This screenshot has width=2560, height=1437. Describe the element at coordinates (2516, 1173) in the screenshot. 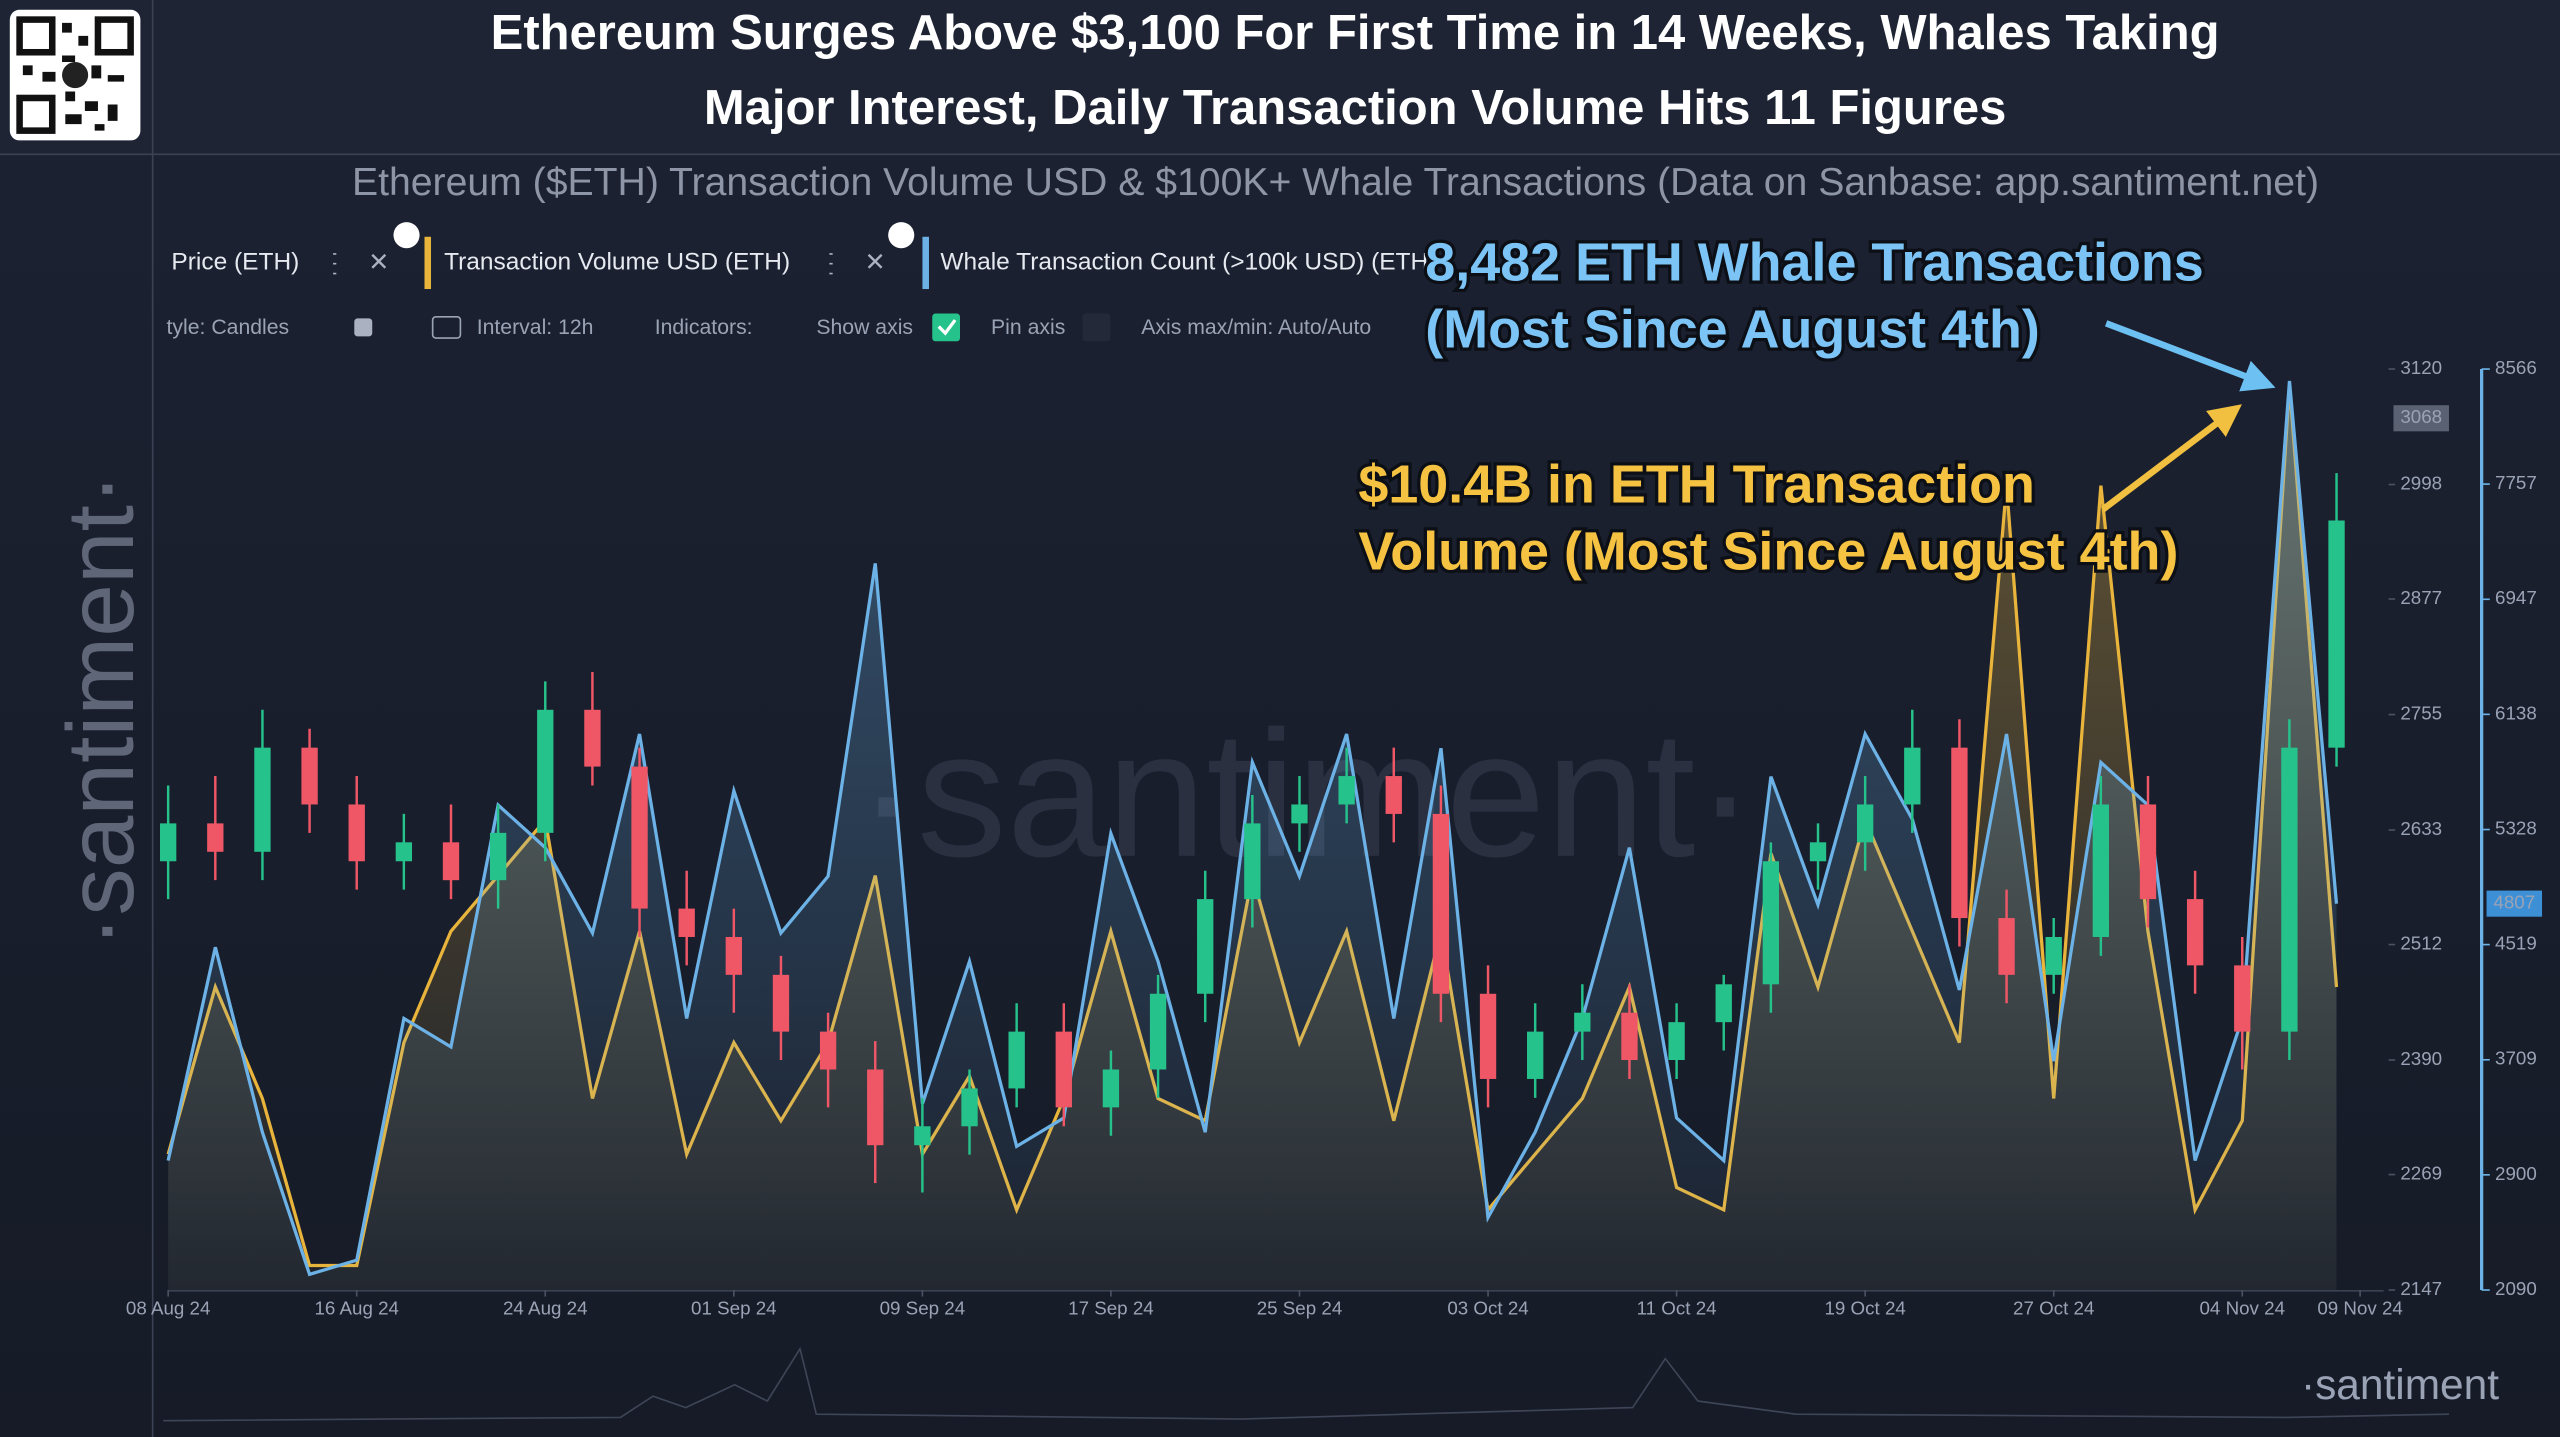

I see `y2-tick-label: 2900` at that location.